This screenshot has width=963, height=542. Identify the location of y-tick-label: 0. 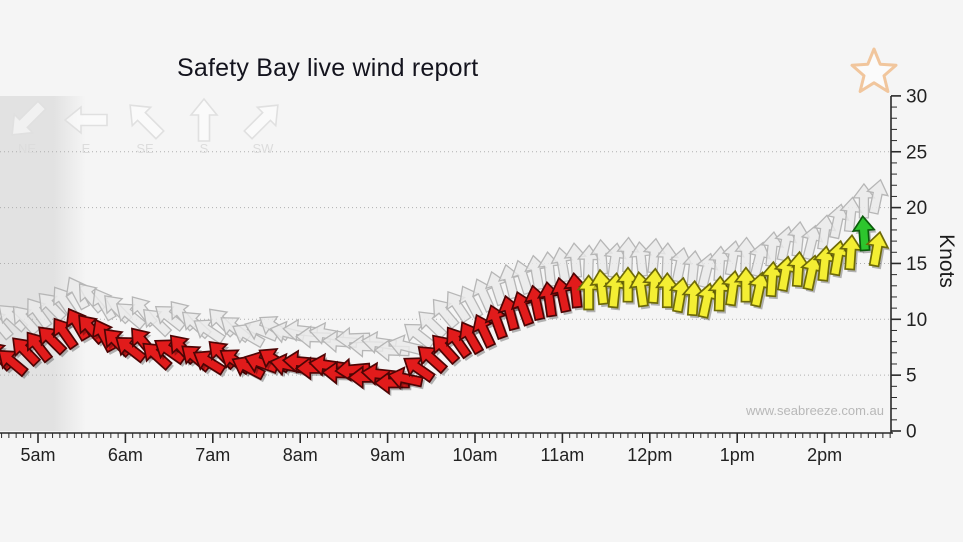
(911, 432).